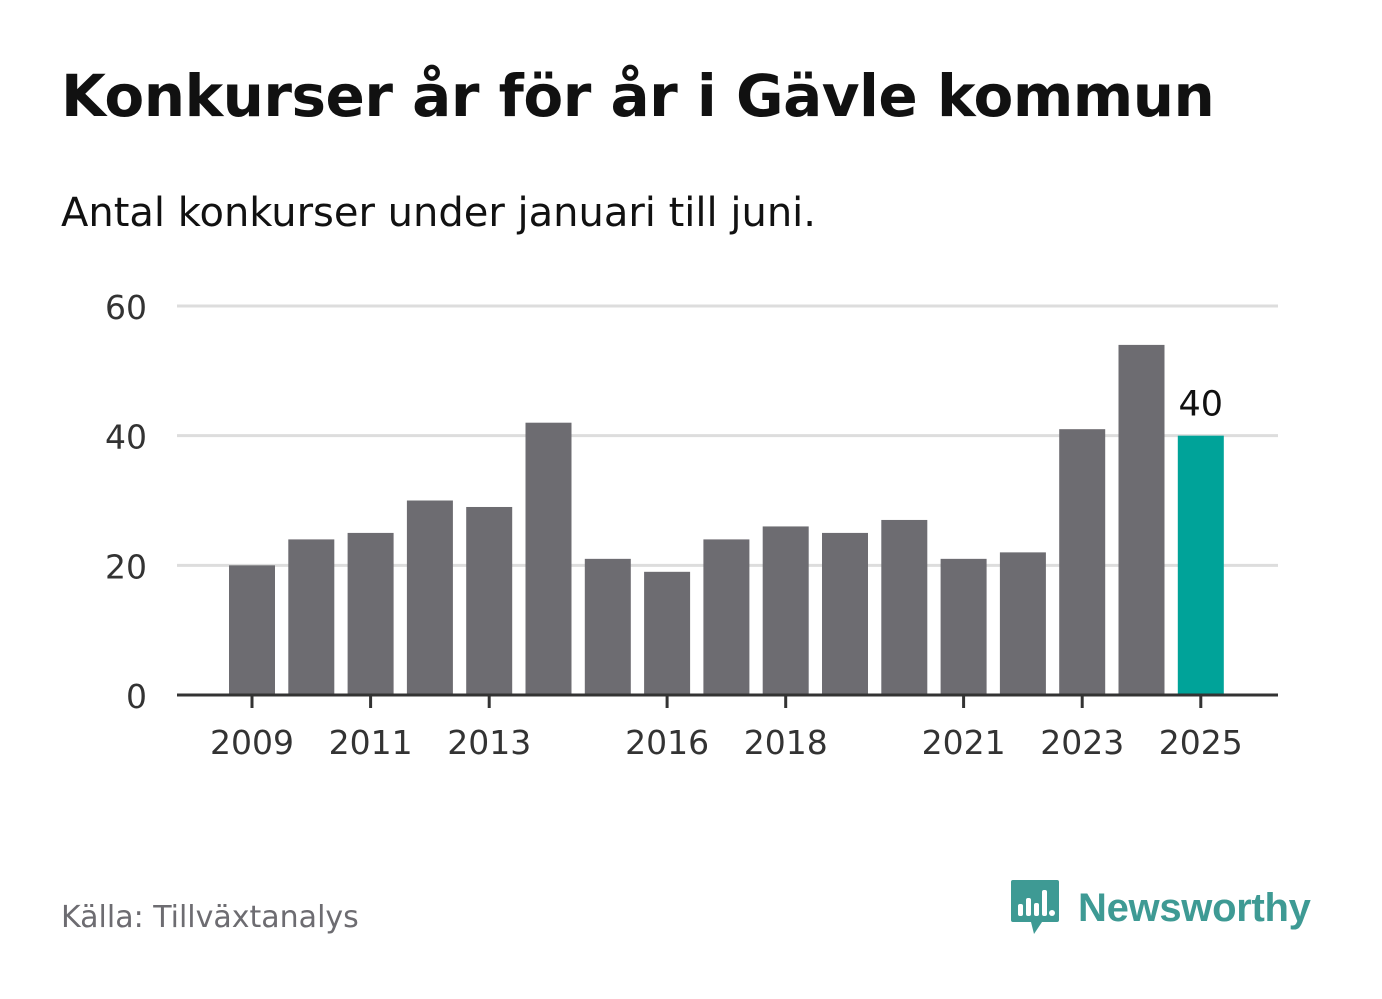 The width and height of the screenshot is (1382, 999). Describe the element at coordinates (371, 742) in the screenshot. I see `x-tick-label: 2011` at that location.